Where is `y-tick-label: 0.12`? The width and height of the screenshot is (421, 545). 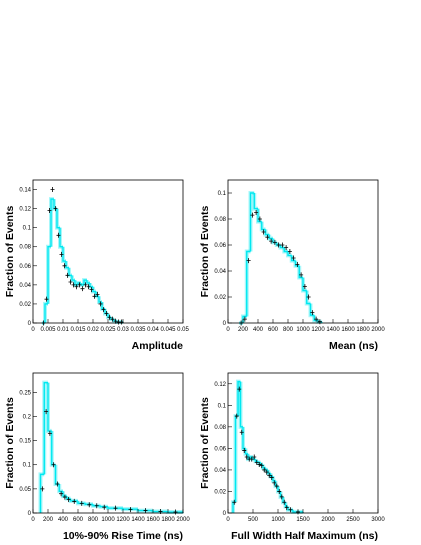 y-tick-label: 0.12 is located at coordinates (220, 385).